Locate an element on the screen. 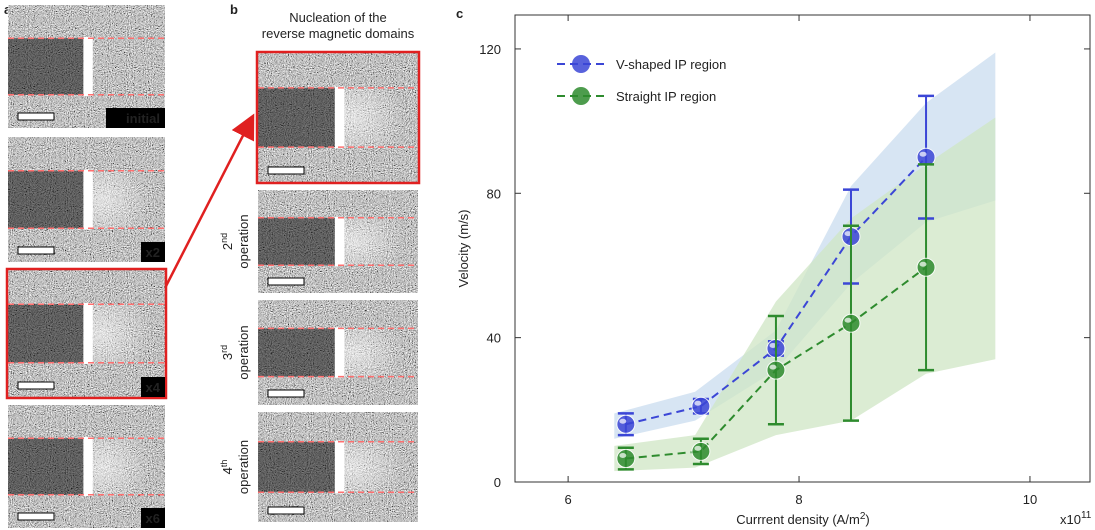  operation-suffix: rd is located at coordinates (224, 349).